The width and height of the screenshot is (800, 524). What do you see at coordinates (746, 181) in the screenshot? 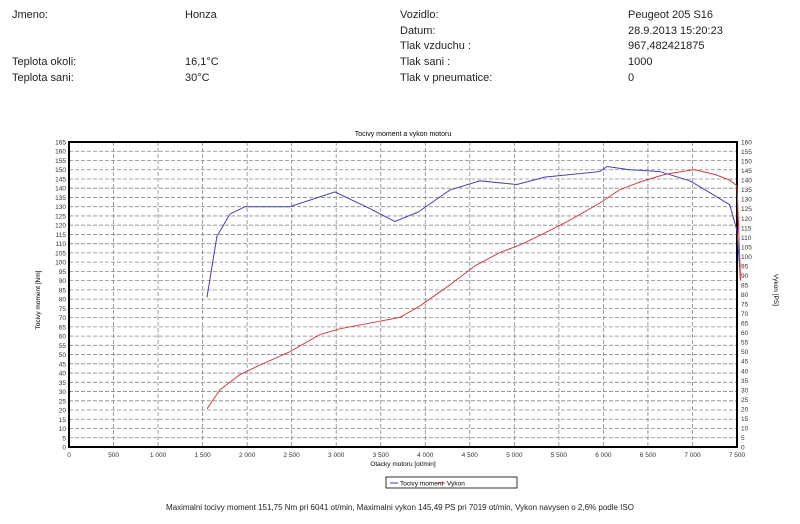
I see `y2-tick-label: 140` at bounding box center [746, 181].